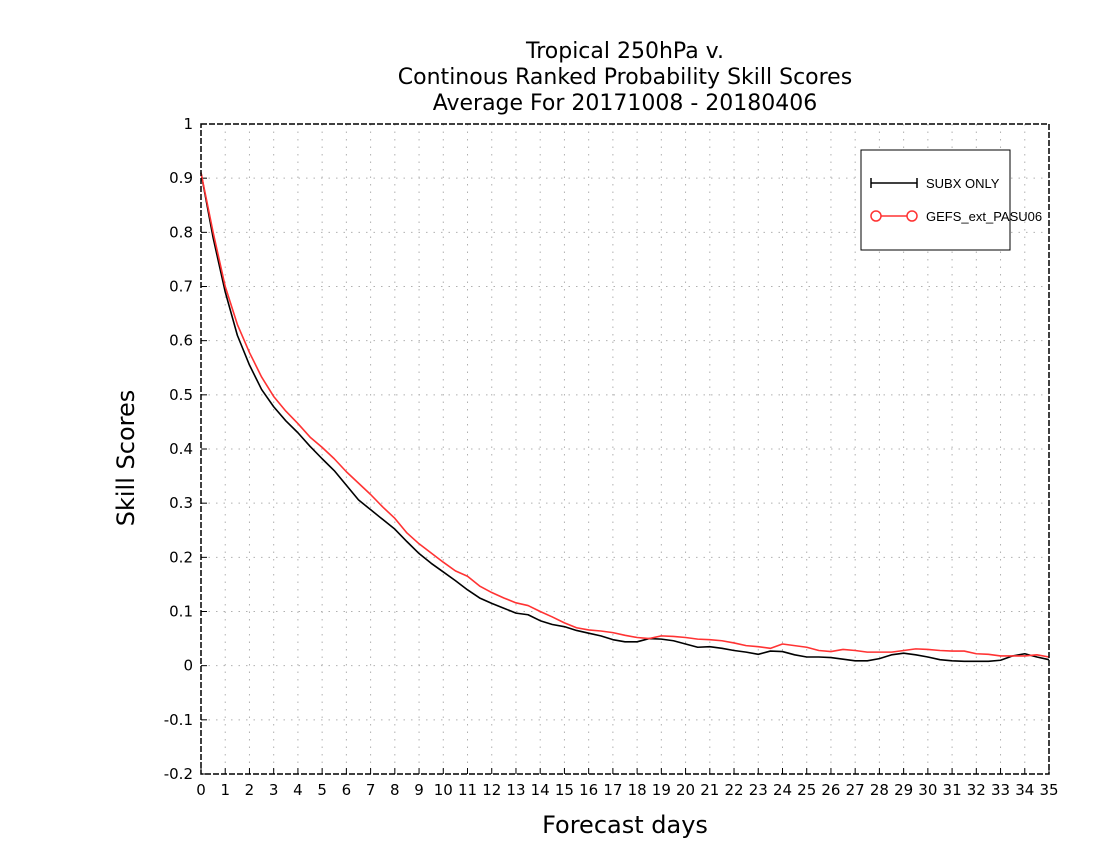 This screenshot has height=850, width=1100. What do you see at coordinates (625, 825) in the screenshot?
I see `x-axis-label: Forecast days` at bounding box center [625, 825].